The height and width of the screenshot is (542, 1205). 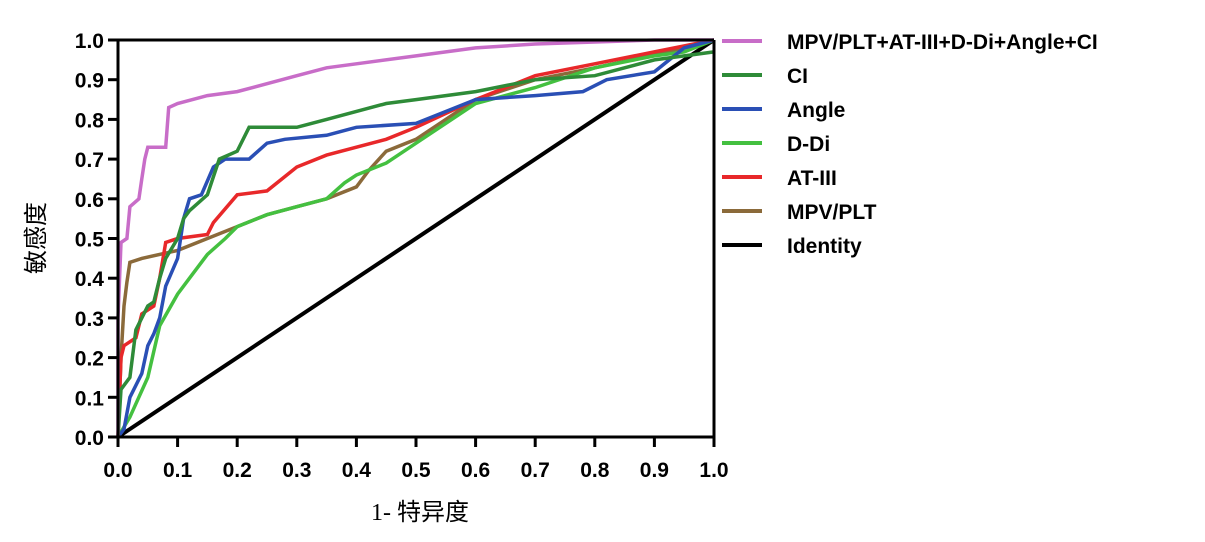 I want to click on legend-label: MPV/PLT+AT-III+D-Di+Angle+CI, so click(x=942, y=42).